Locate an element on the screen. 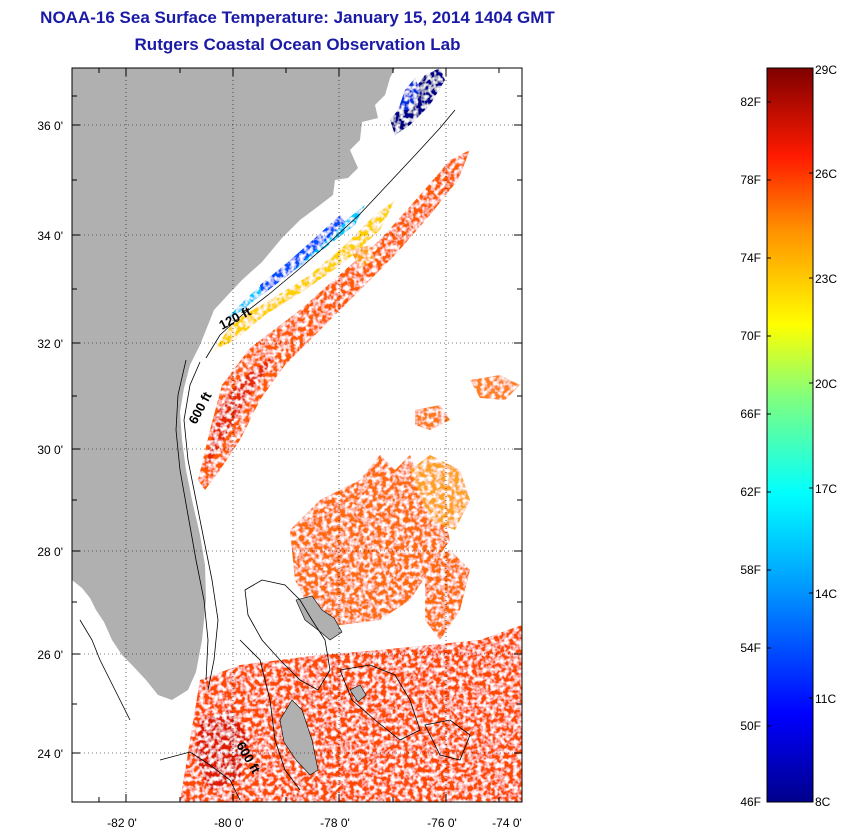 The height and width of the screenshot is (832, 841). cb-c-11: 11C is located at coordinates (825, 699).